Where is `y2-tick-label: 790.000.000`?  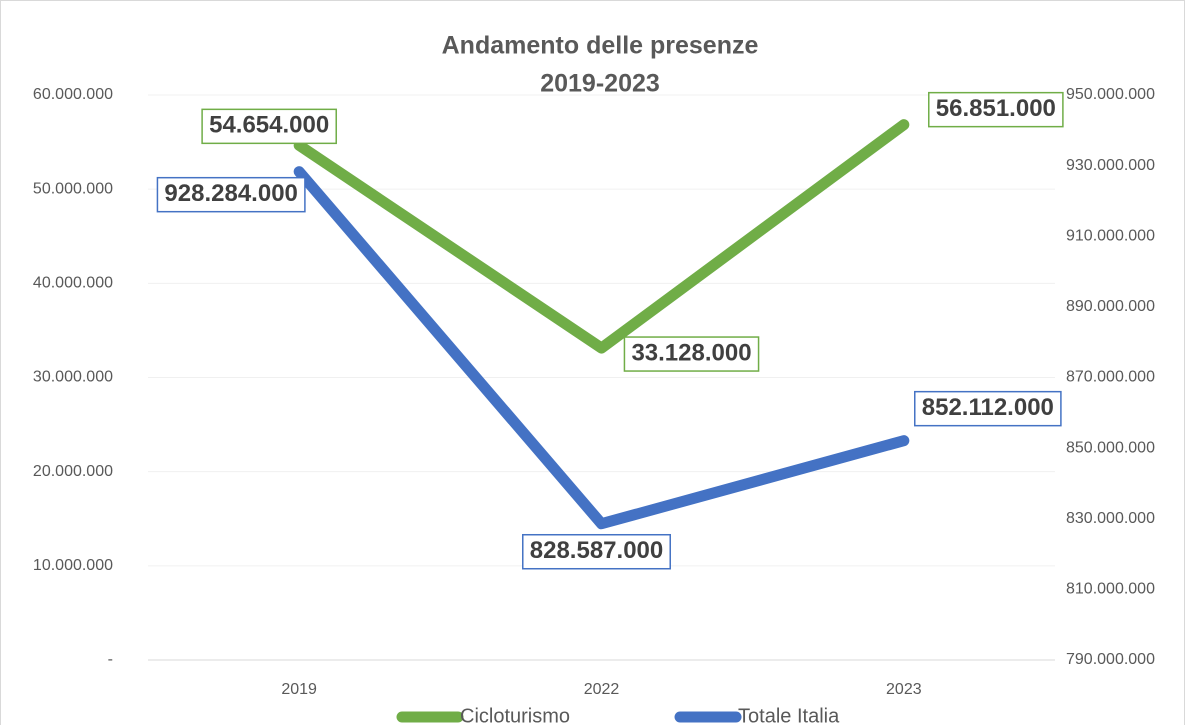 y2-tick-label: 790.000.000 is located at coordinates (1110, 659).